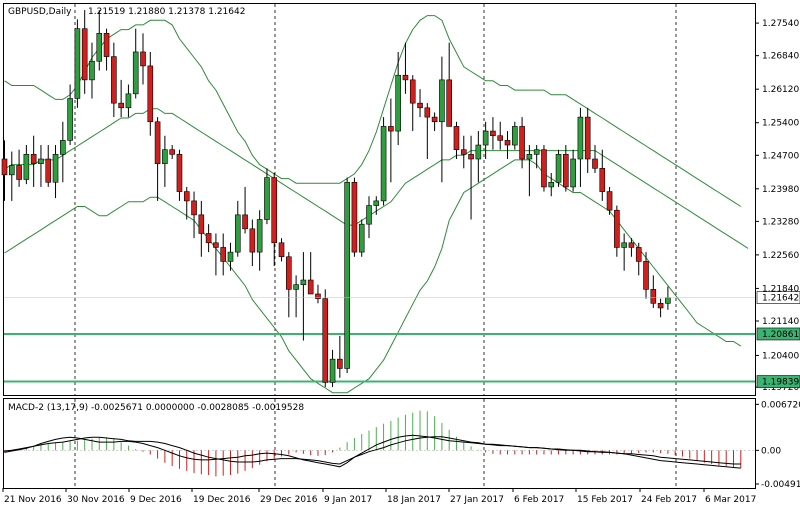 The height and width of the screenshot is (510, 800). What do you see at coordinates (40, 12) in the screenshot?
I see `symbol-label: GBPUSD,Daily` at bounding box center [40, 12].